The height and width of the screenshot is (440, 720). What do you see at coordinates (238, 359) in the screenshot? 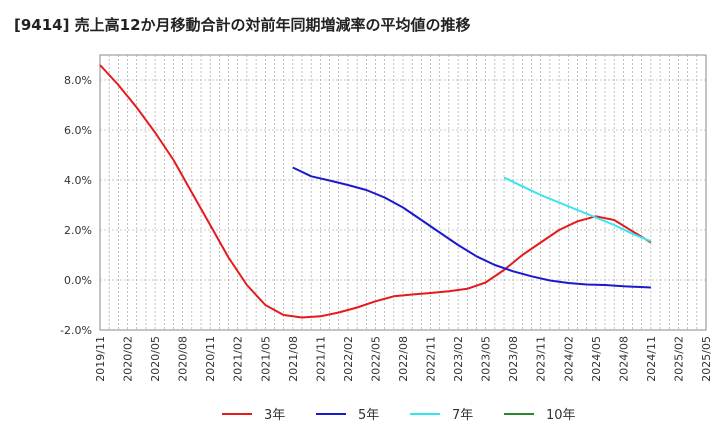
I see `x-tick-label: 2021/02` at bounding box center [238, 359].